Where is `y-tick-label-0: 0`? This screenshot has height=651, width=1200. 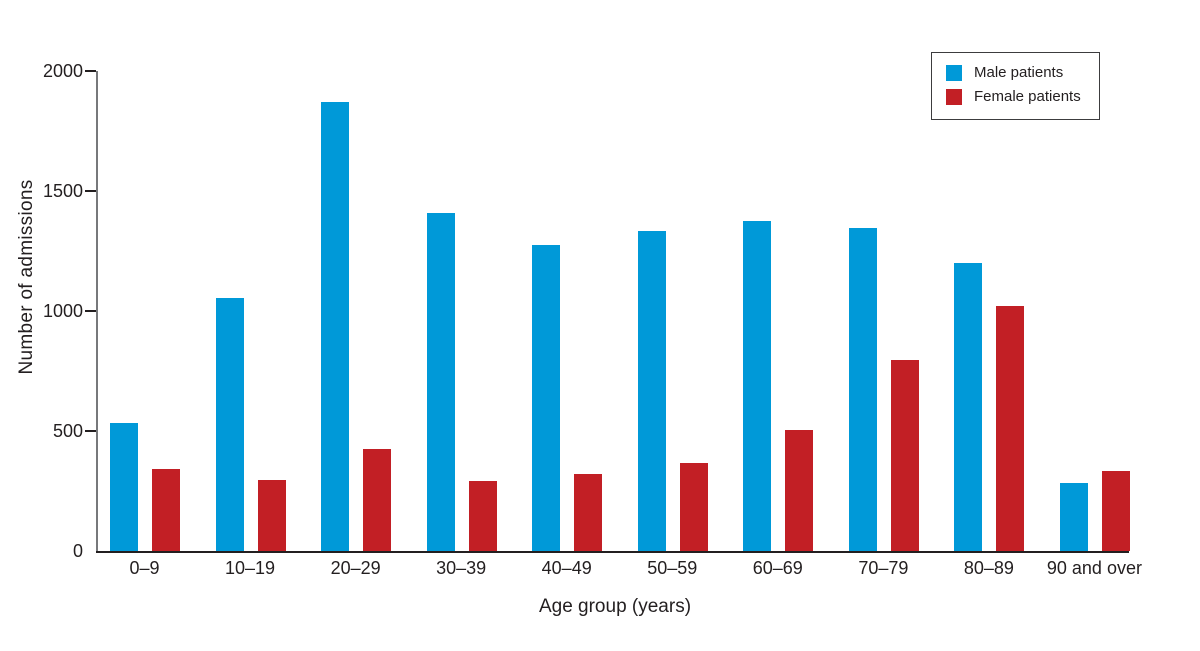 y-tick-label-0: 0 is located at coordinates (77, 551).